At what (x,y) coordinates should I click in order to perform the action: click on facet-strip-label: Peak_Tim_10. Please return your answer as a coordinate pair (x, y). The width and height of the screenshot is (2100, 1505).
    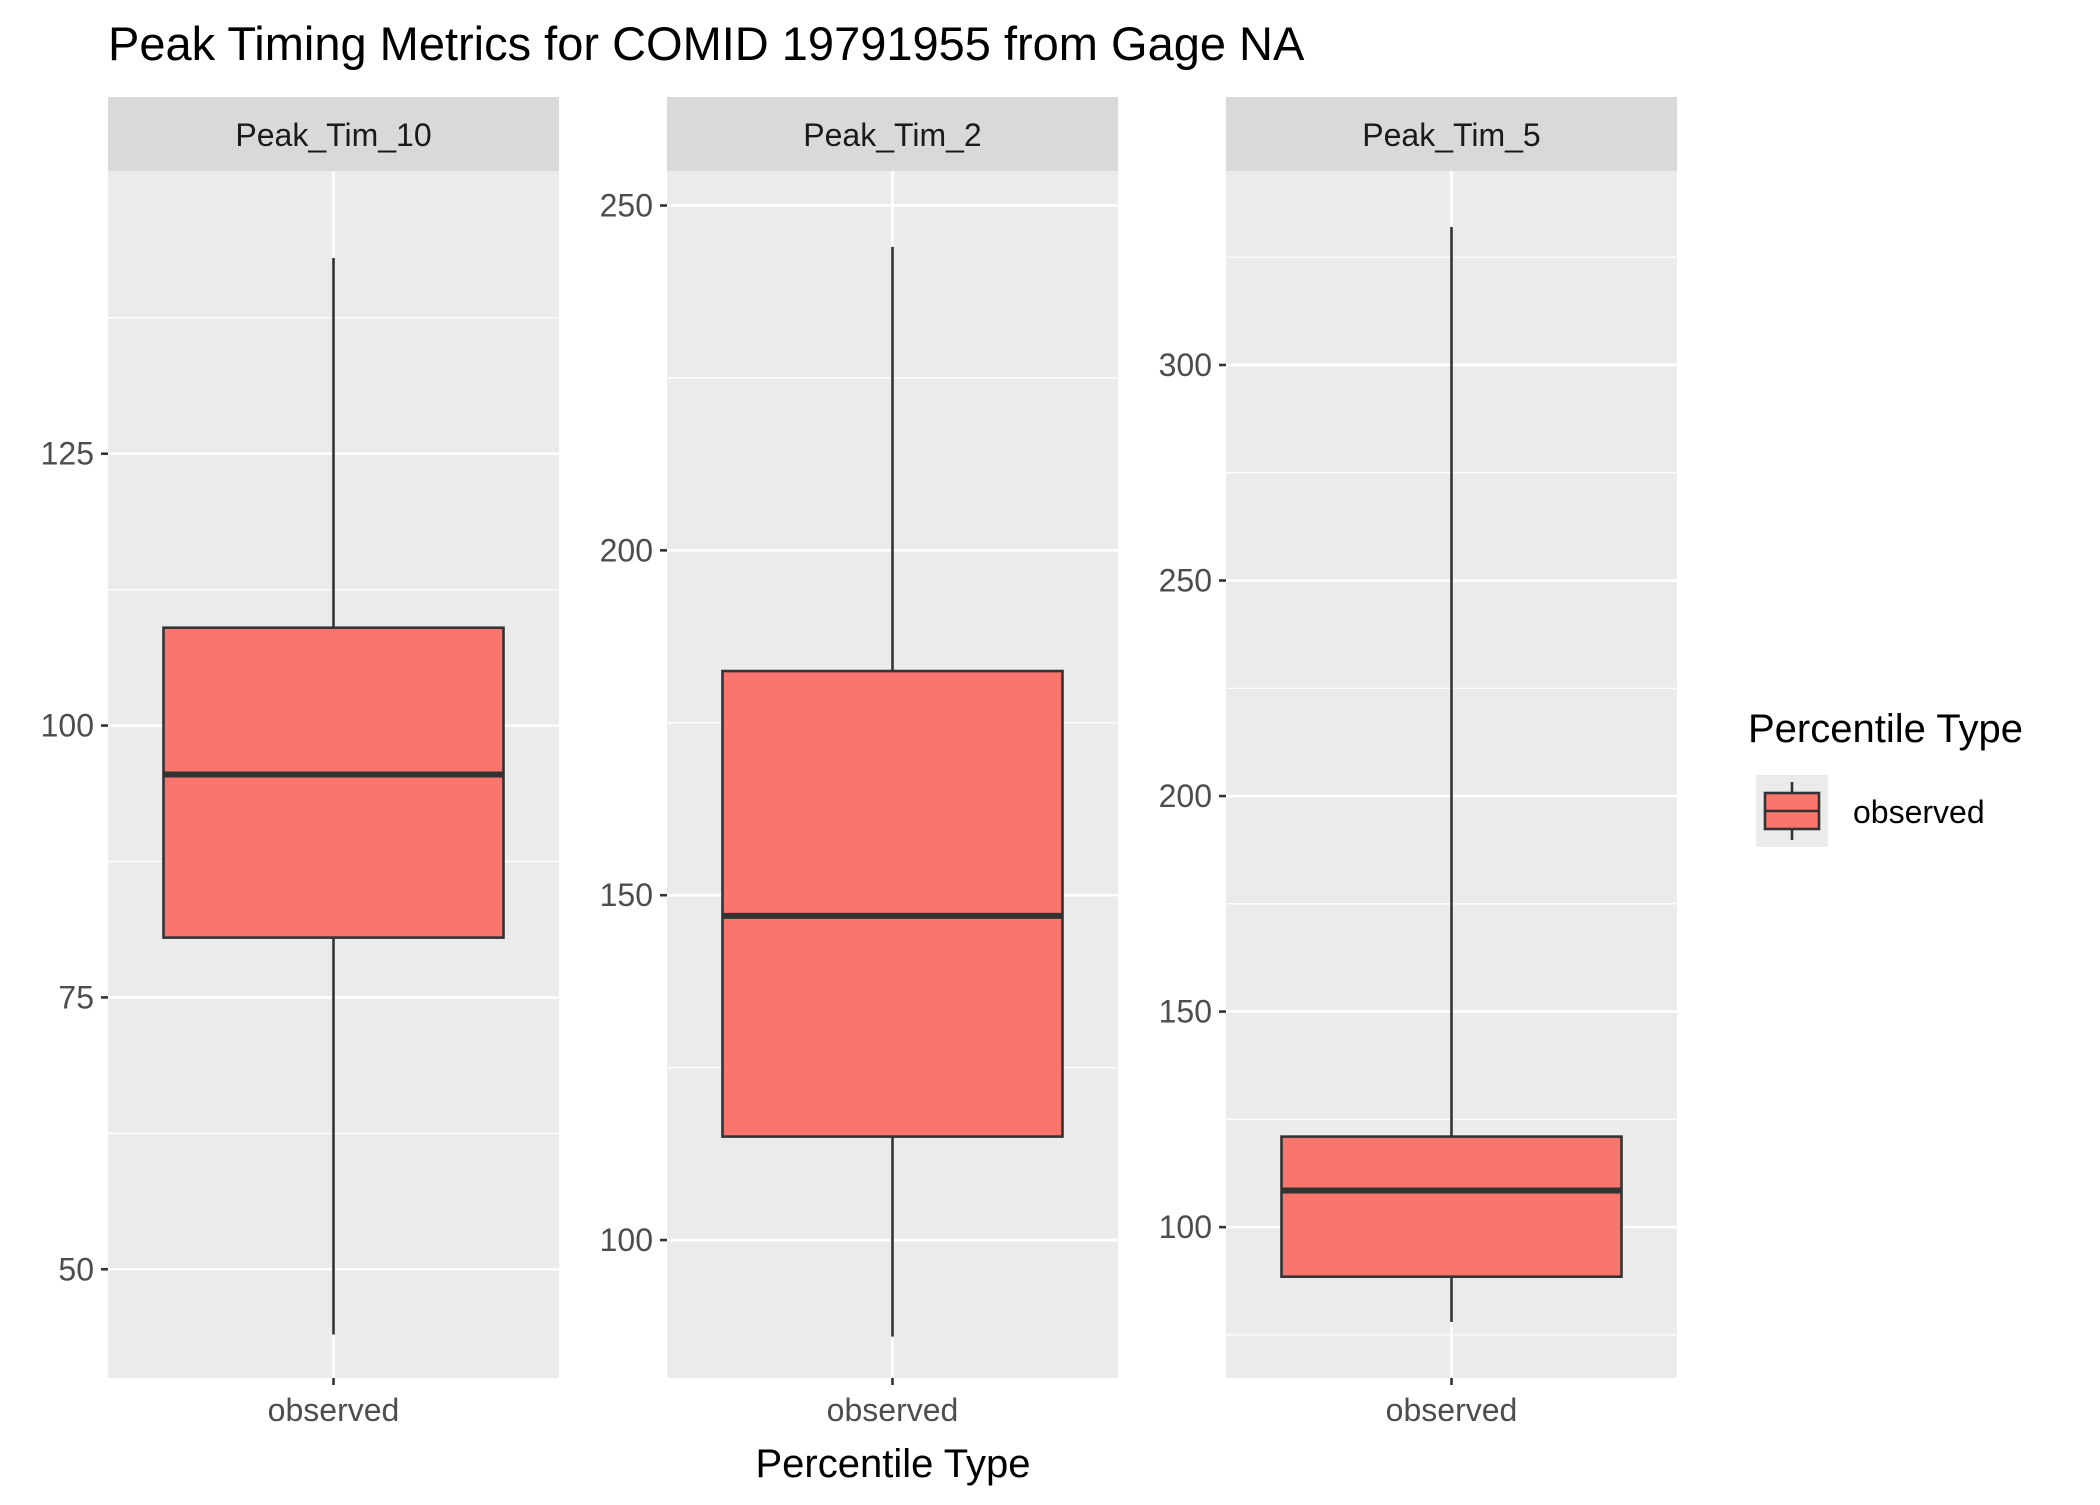
    Looking at the image, I should click on (333, 135).